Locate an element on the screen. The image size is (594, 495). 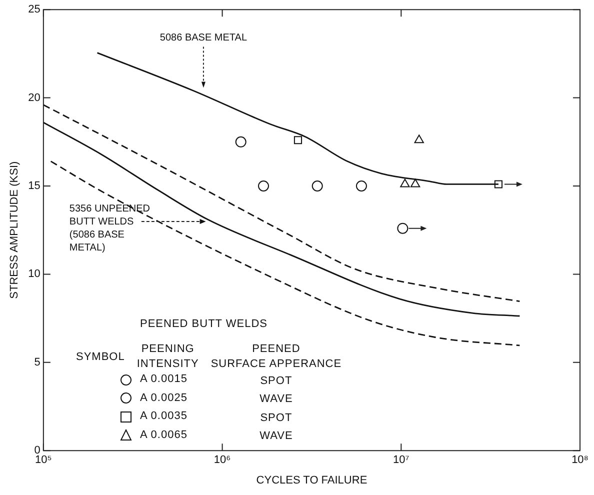
annotation: PEENED SURFACE APPERANCE is located at coordinates (276, 357).